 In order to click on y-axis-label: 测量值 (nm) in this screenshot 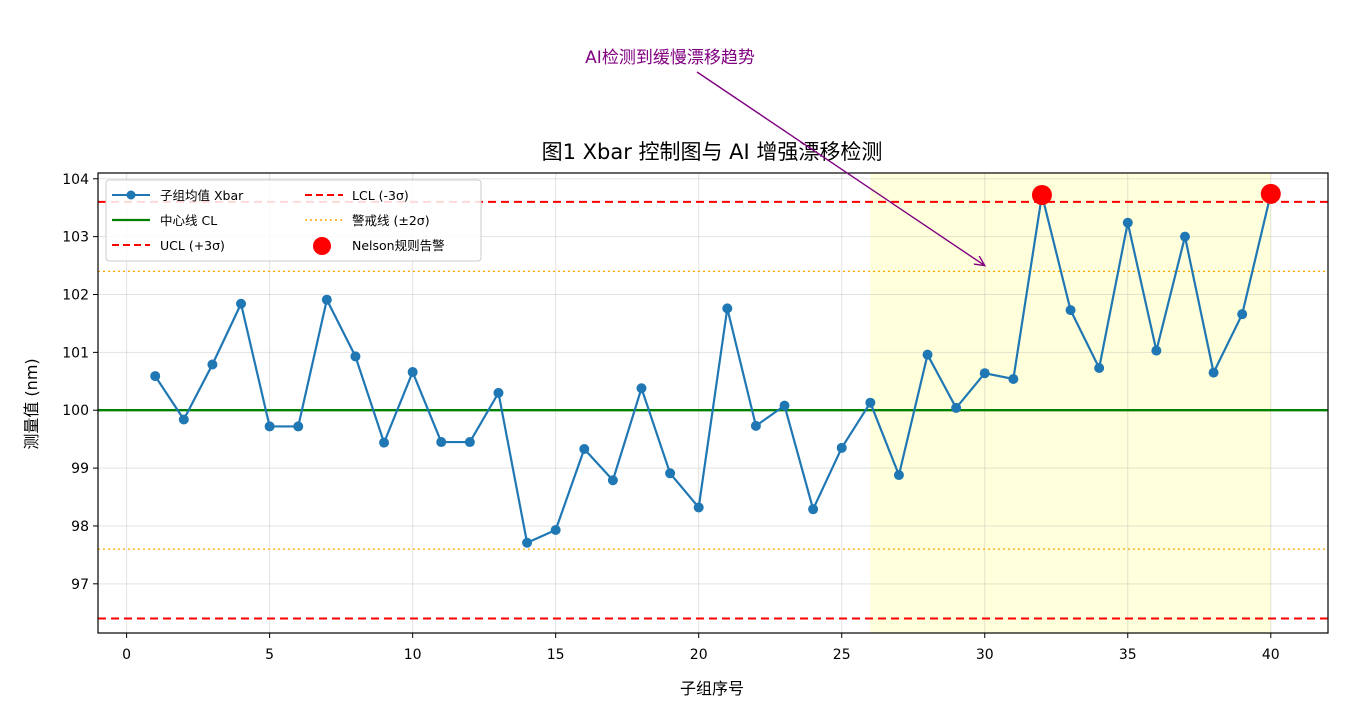, I will do `click(31, 403)`.